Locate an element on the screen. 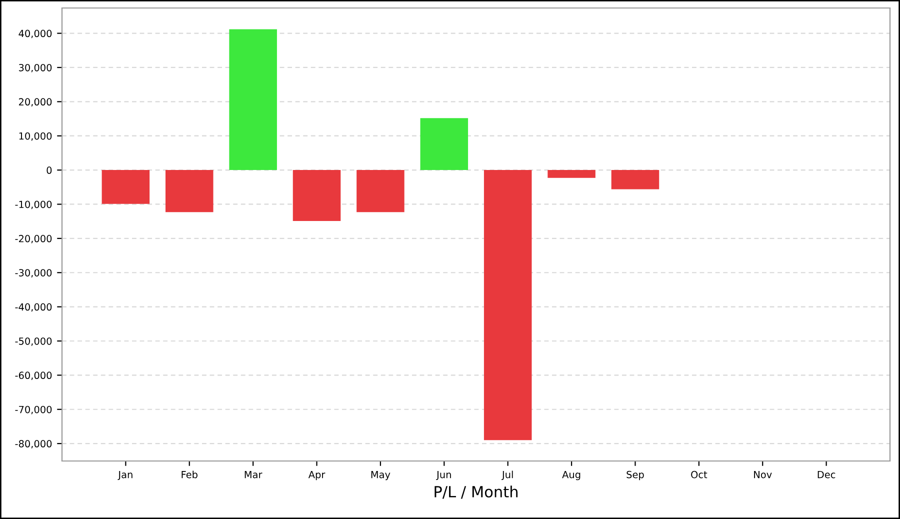 Image resolution: width=900 pixels, height=519 pixels. y-tick-label: 40,000 is located at coordinates (35, 34).